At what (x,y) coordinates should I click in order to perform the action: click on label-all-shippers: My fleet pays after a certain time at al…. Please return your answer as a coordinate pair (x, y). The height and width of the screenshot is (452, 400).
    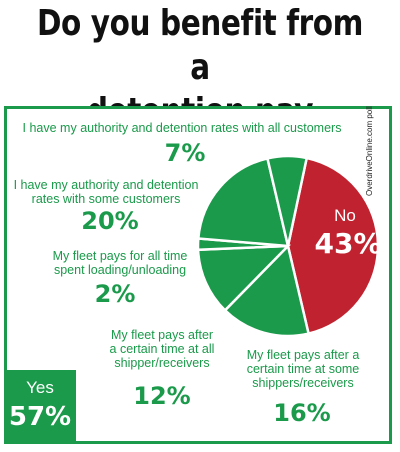
    Looking at the image, I should click on (162, 349).